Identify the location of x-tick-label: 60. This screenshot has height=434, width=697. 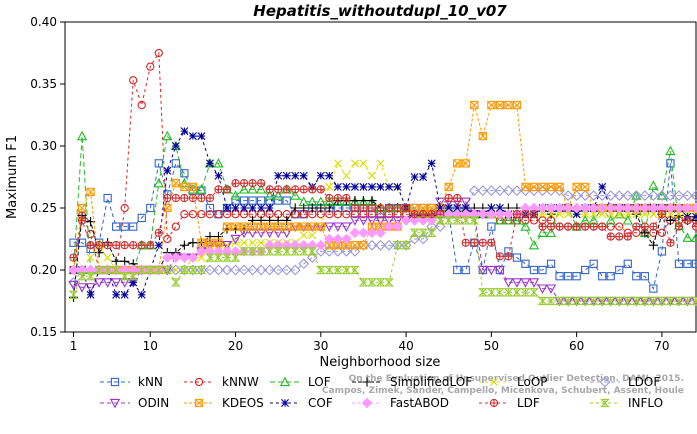
(576, 346).